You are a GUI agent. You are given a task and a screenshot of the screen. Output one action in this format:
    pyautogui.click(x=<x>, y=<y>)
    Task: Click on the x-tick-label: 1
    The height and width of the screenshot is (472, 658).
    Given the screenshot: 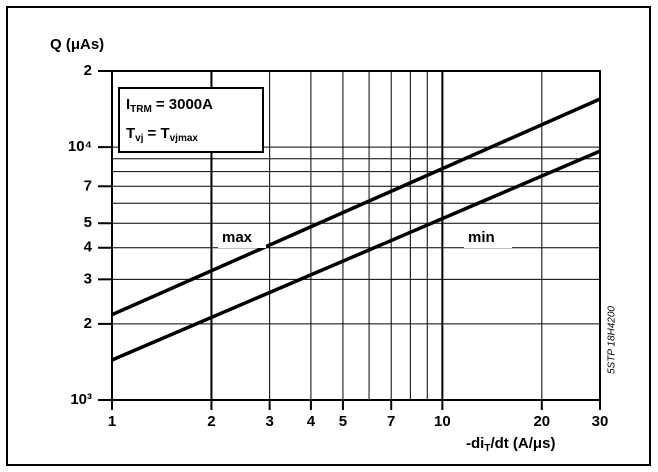 What is the action you would take?
    pyautogui.click(x=112, y=421)
    